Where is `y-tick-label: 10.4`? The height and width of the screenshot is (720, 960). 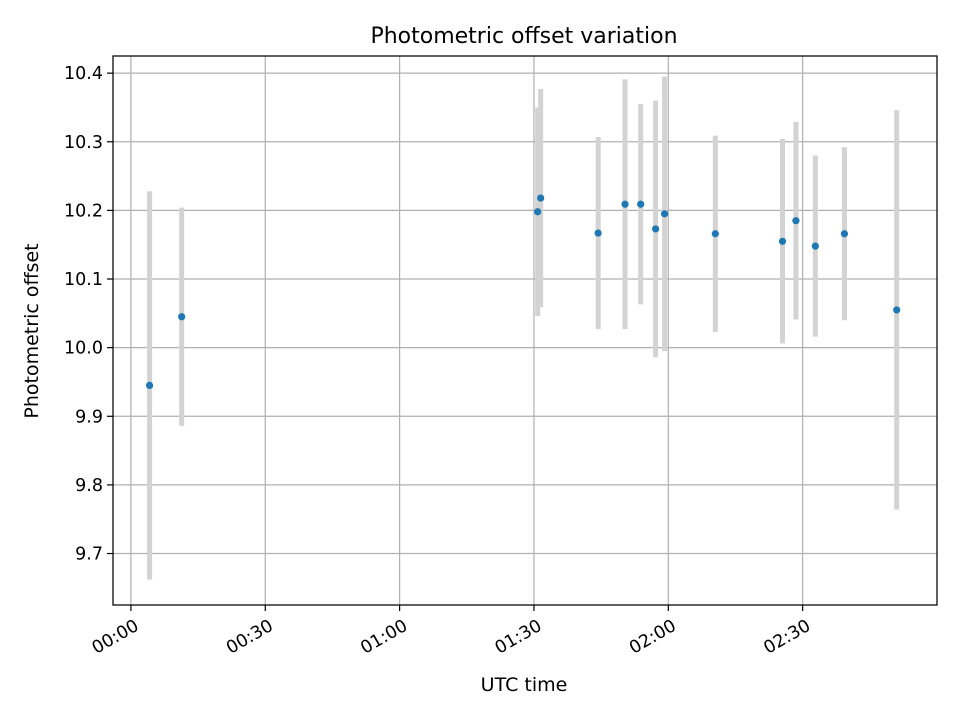 y-tick-label: 10.4 is located at coordinates (83, 74).